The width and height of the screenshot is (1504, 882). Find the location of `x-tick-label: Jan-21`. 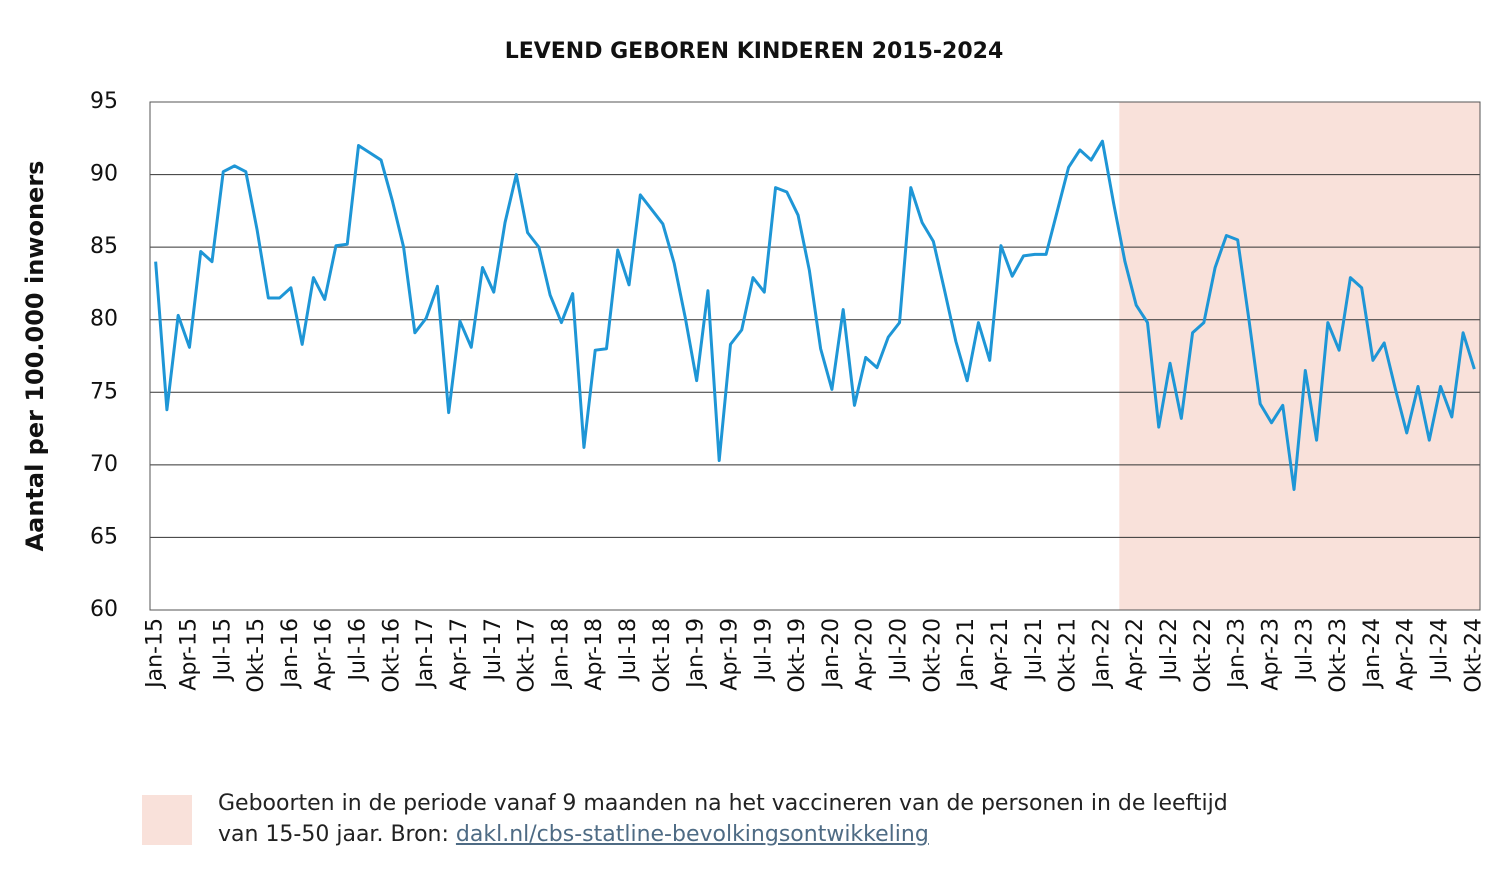

x-tick-label: Jan-21 is located at coordinates (966, 654).